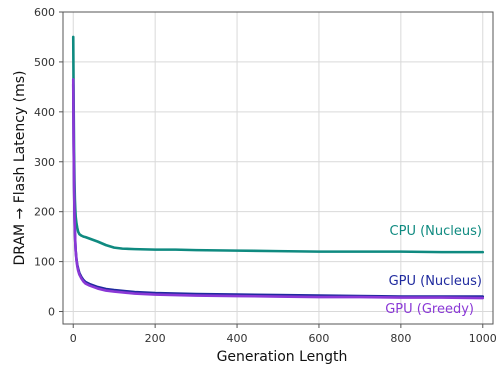 This screenshot has height=372, width=500. What do you see at coordinates (44, 112) in the screenshot?
I see `y-tick-label: 400` at bounding box center [44, 112].